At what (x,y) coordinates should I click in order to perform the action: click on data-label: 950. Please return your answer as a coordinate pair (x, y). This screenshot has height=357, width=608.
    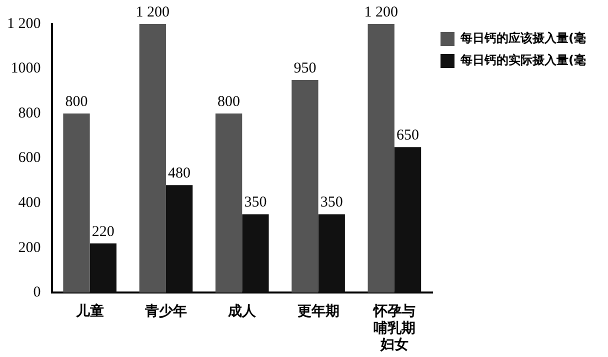
    Looking at the image, I should click on (305, 68).